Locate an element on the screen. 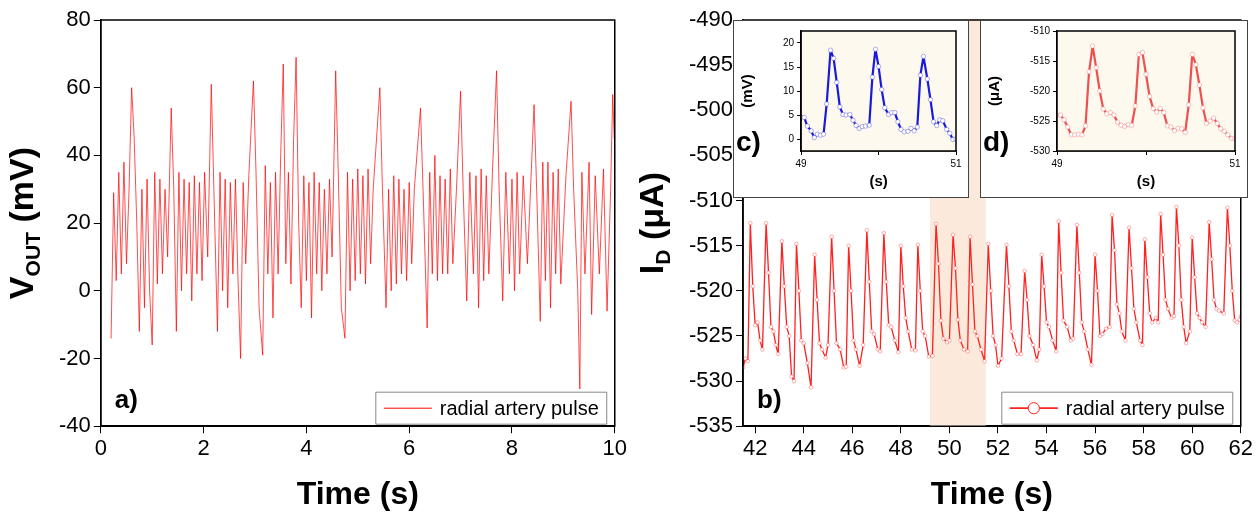  x-tick-label: 10 is located at coordinates (615, 448).